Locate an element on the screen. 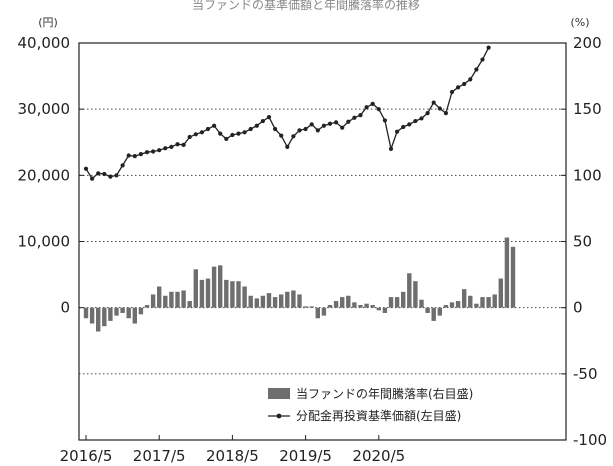  right-tick-label: 200 is located at coordinates (587, 43).